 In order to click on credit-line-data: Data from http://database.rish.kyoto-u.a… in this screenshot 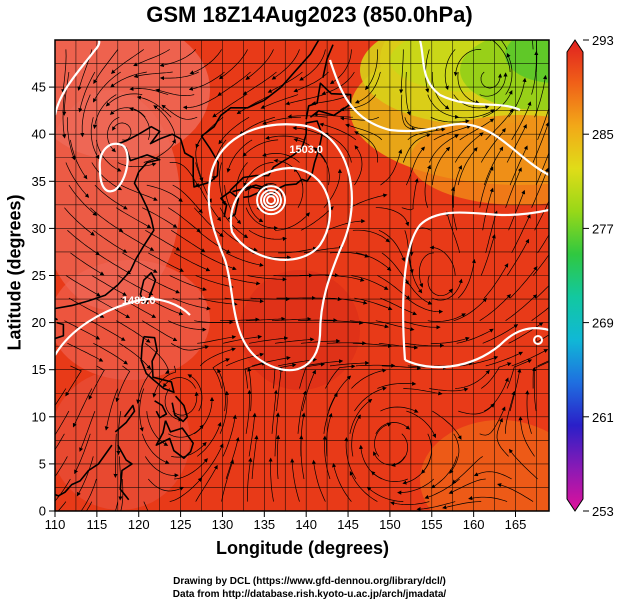, I will do `click(309, 594)`.